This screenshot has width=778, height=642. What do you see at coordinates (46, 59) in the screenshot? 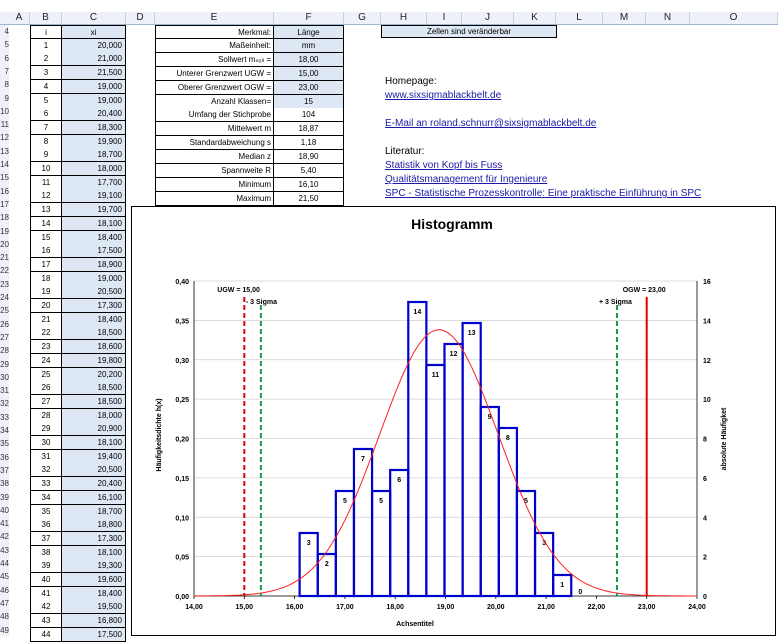
I see `table-row-index: 2` at bounding box center [46, 59].